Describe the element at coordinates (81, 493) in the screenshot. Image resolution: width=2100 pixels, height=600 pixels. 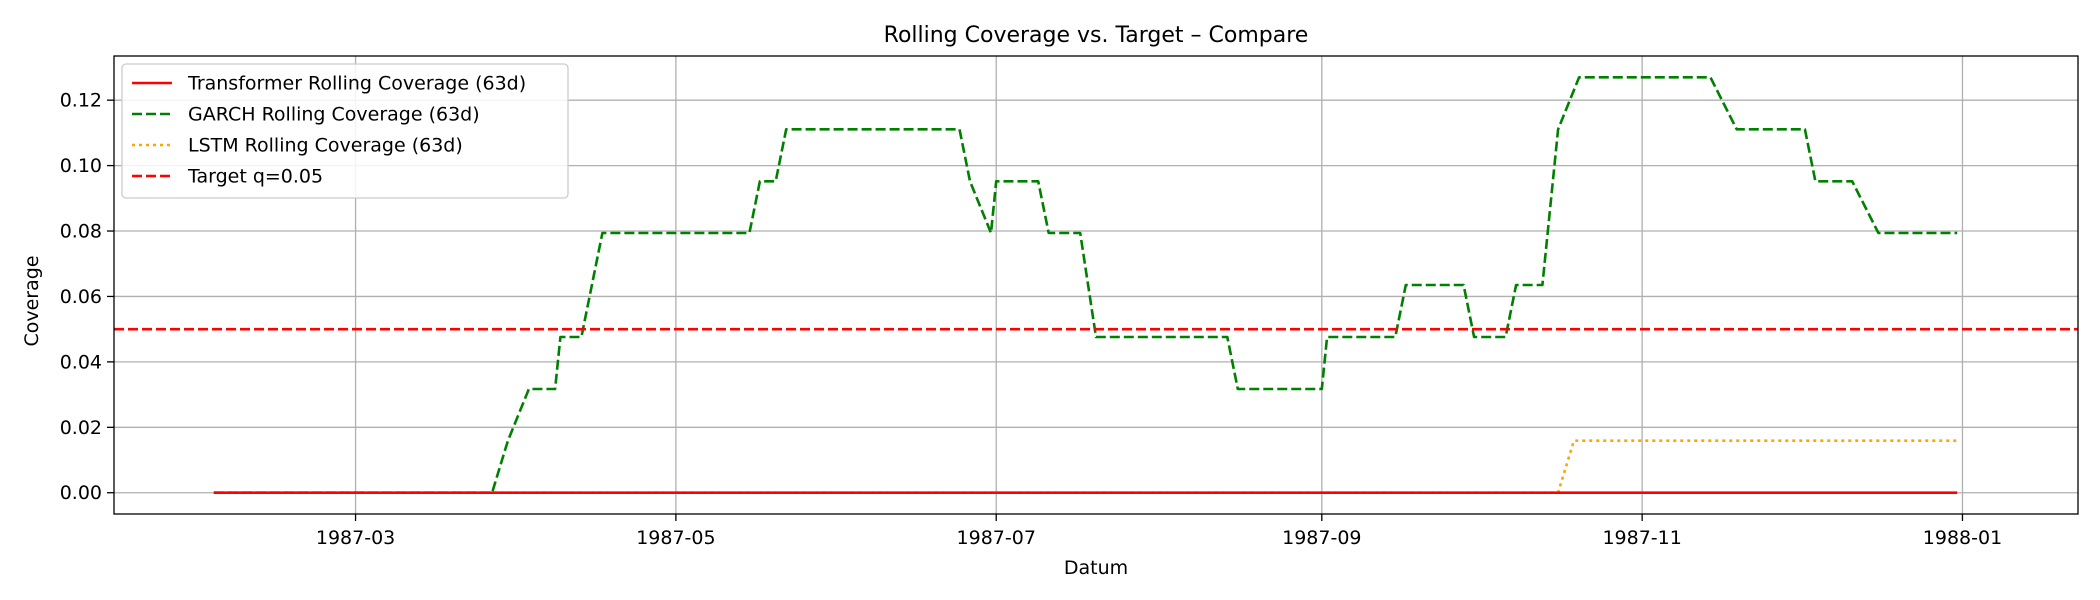
I see `y-tick-label: 0.00` at that location.